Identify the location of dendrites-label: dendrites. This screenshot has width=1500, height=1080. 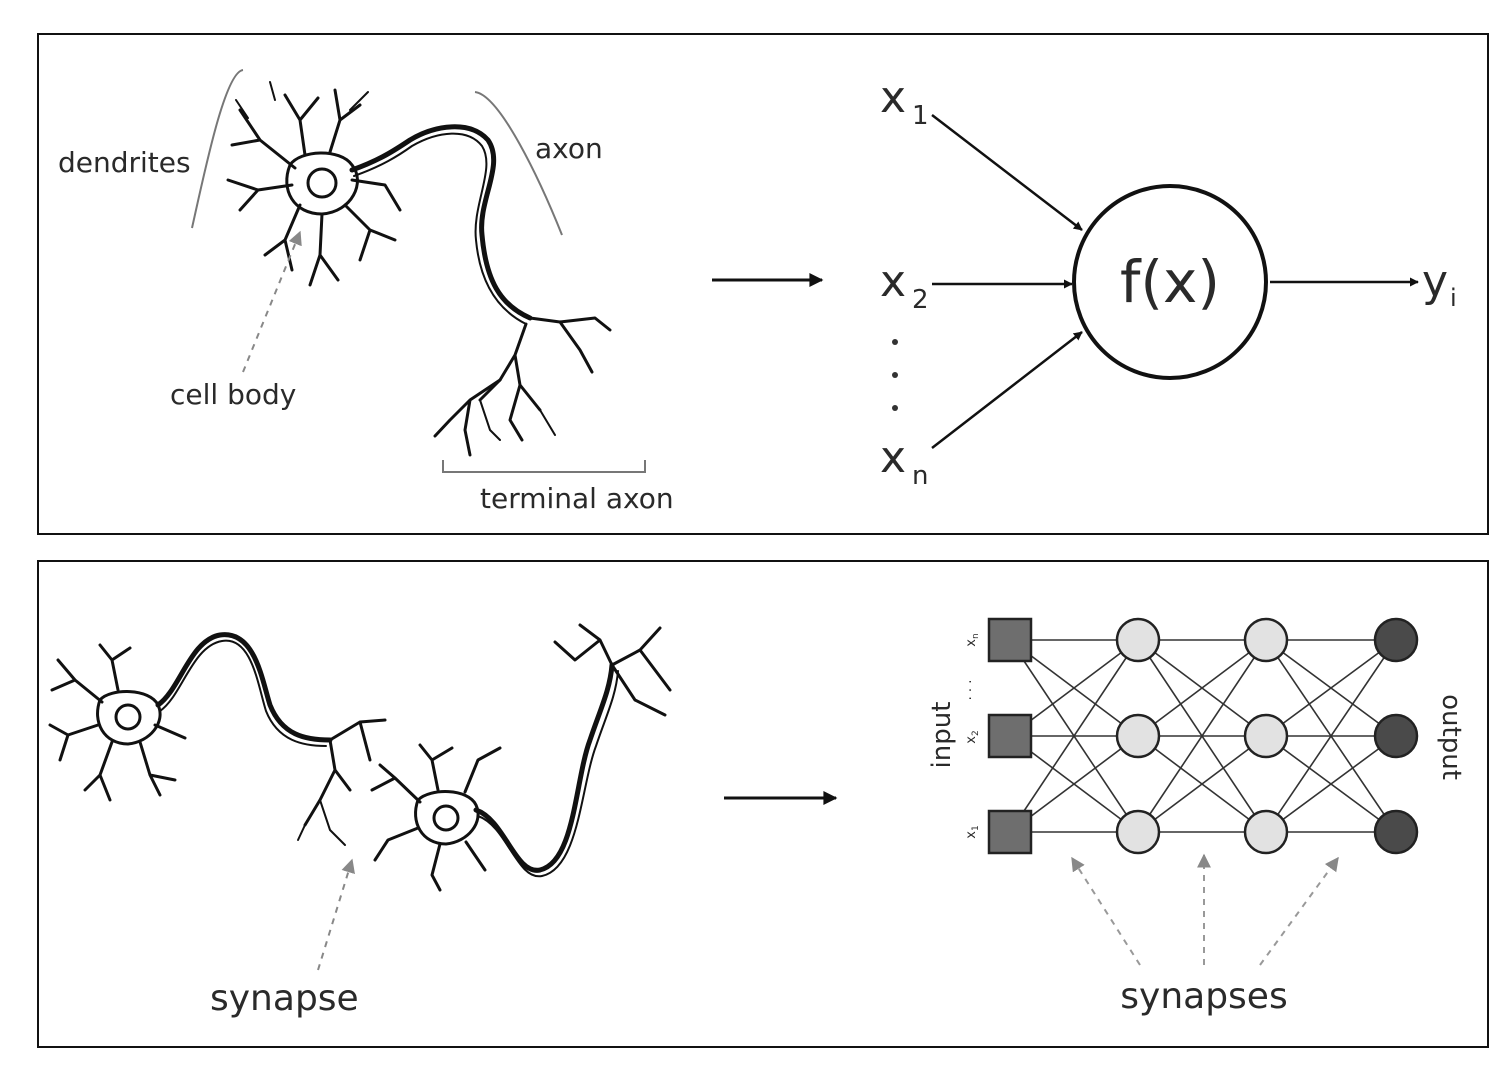
(124, 162).